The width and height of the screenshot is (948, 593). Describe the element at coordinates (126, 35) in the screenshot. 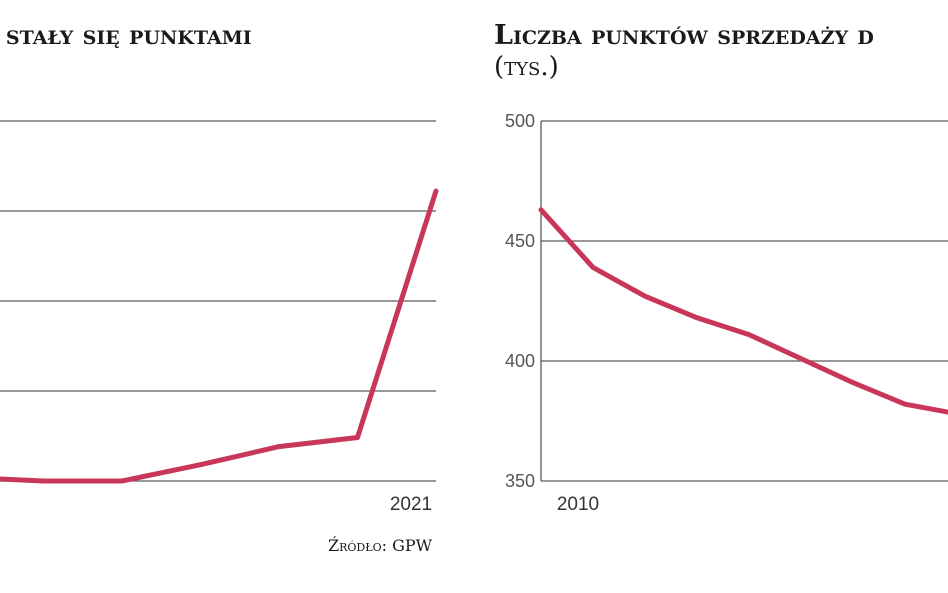

I see `chart-1-title: e stały się punktami` at that location.